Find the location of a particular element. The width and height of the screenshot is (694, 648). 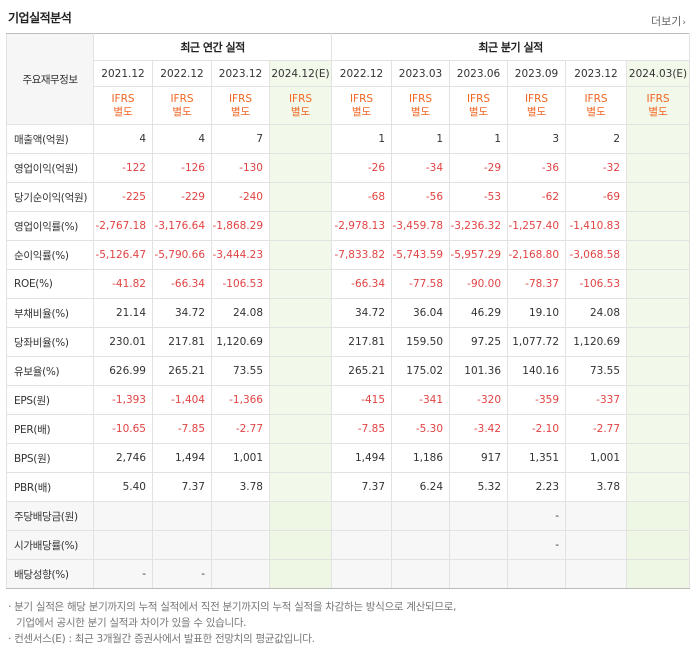

group-quarter-header: 최근 분기 실적 is located at coordinates (511, 47).